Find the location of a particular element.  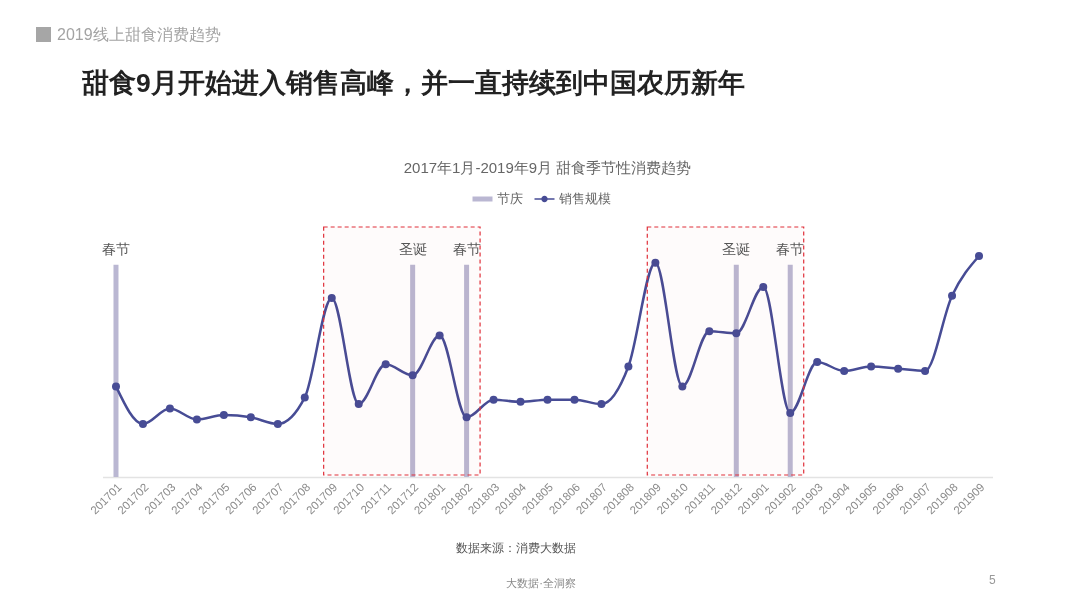

text: 2019线上甜食消费趋势 is located at coordinates (139, 35).